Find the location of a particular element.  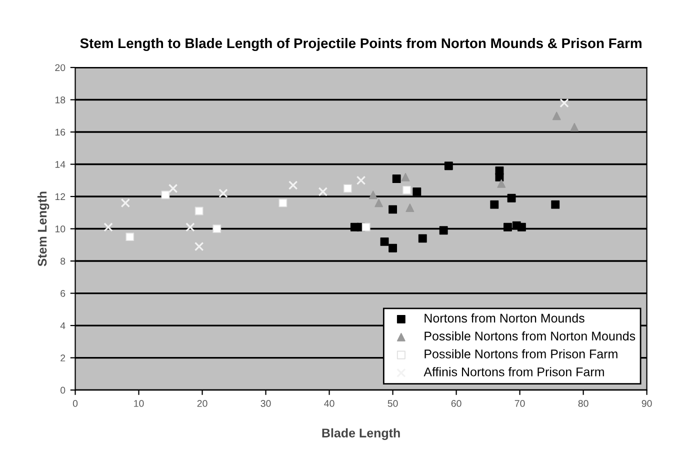

x-tick-label: 50 is located at coordinates (393, 403).